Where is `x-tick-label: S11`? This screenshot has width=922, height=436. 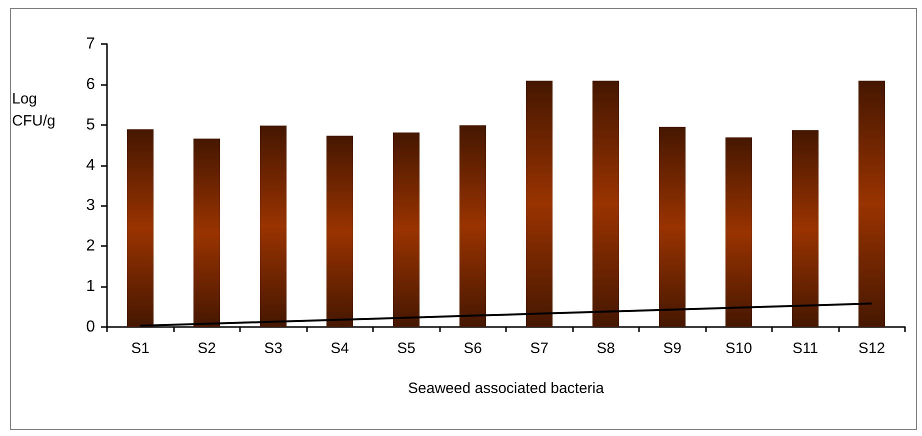
x-tick-label: S11 is located at coordinates (805, 348).